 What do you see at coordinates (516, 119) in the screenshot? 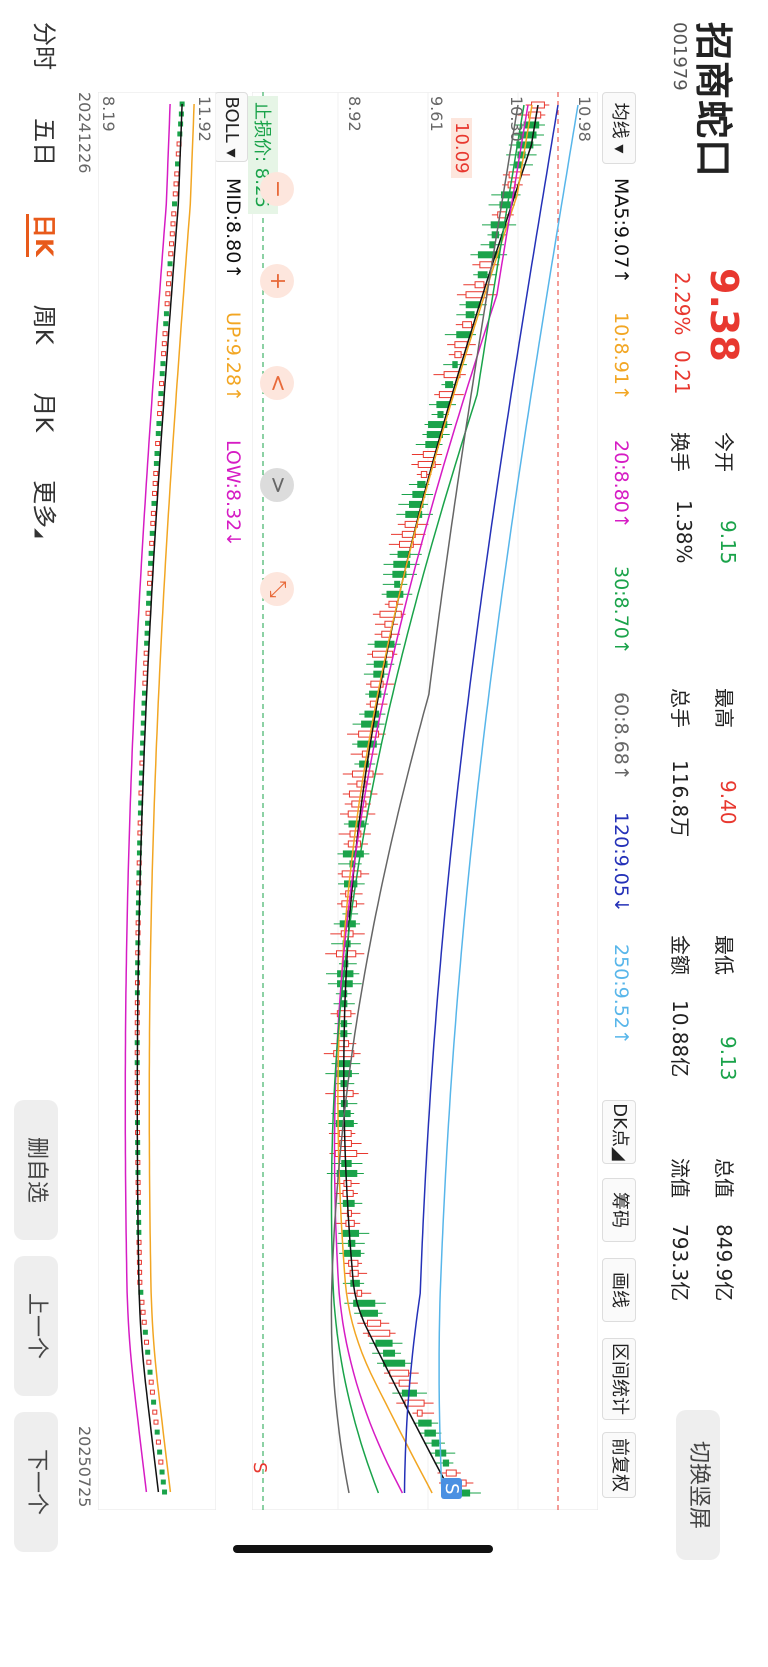
I see `price-tick-1: 10.30` at bounding box center [516, 119].